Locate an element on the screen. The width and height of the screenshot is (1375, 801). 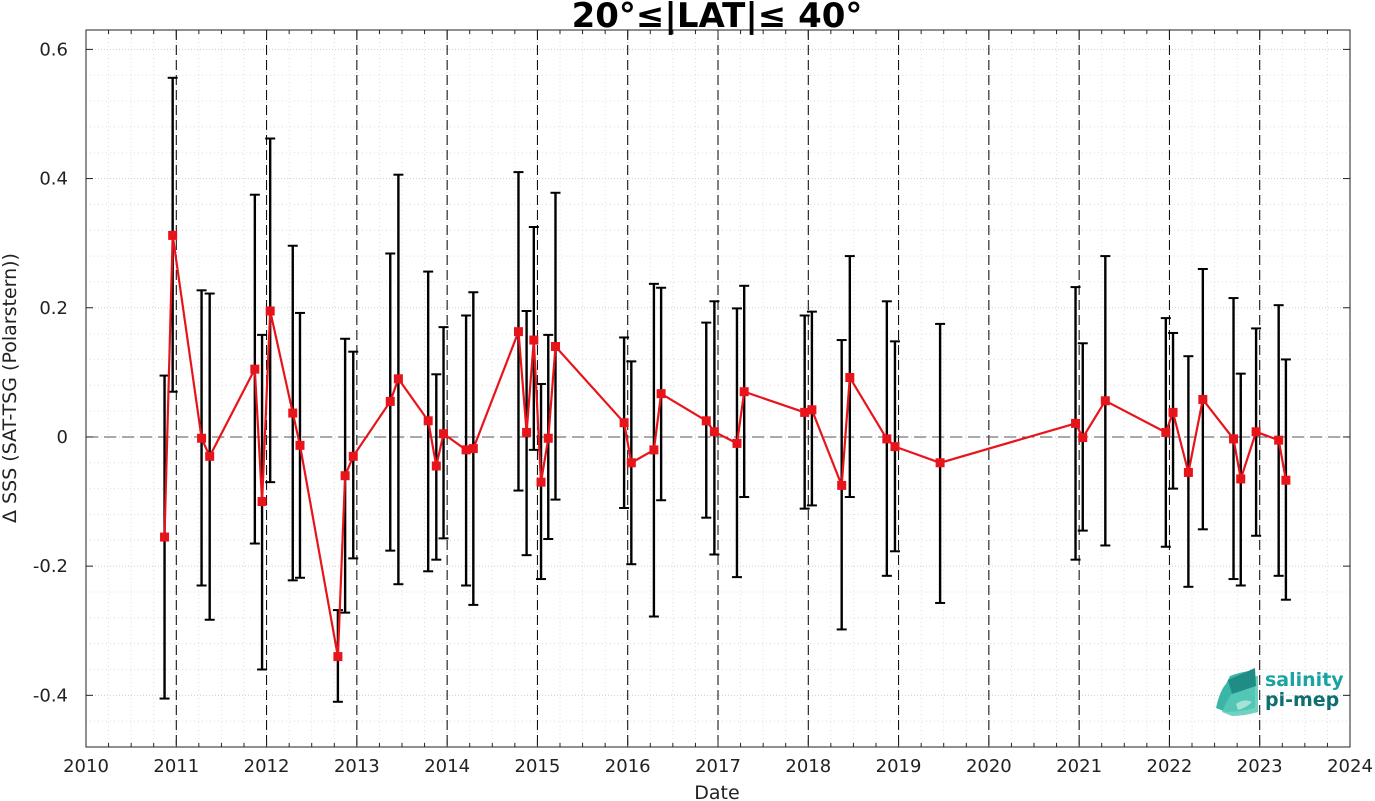
x-tick-label: 2017 is located at coordinates (718, 766).